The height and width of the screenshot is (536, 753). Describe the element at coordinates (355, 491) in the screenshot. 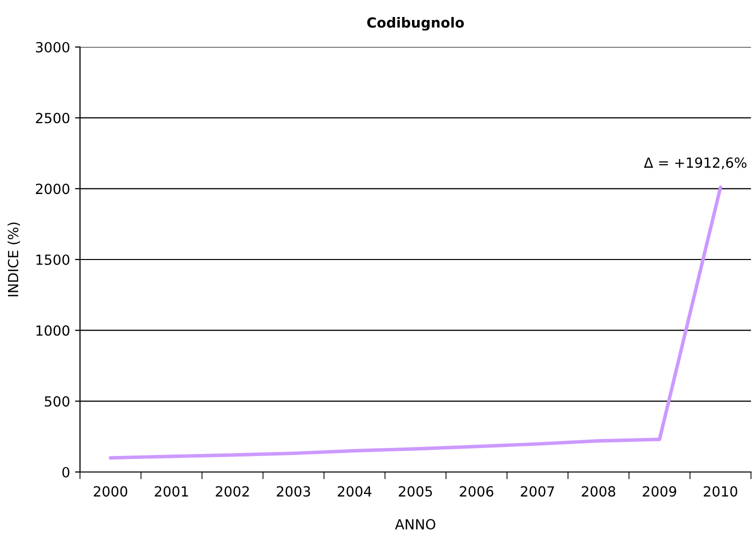

I see `x-tick-label: 2004` at that location.